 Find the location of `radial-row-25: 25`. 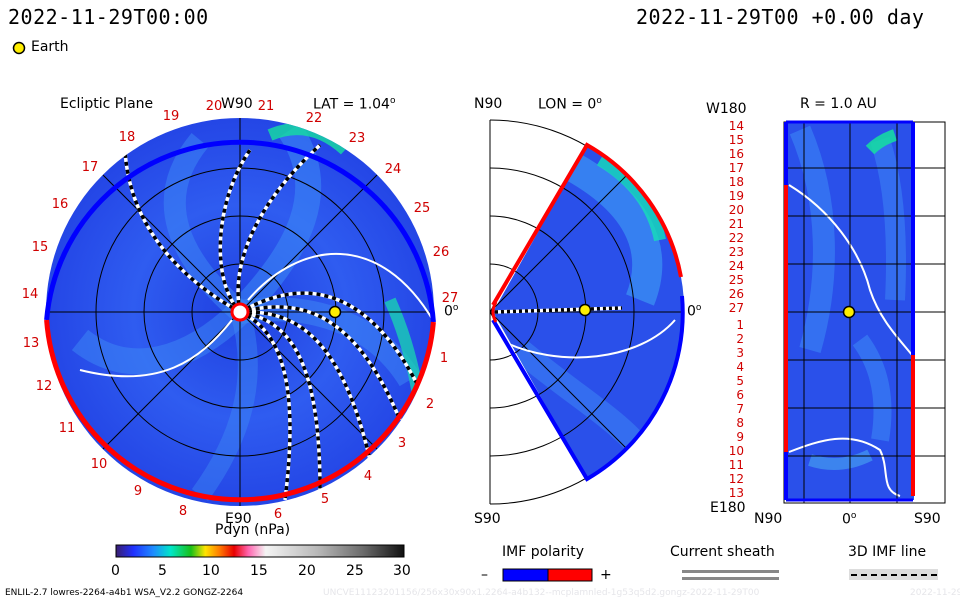

radial-row-25: 25 is located at coordinates (736, 280).